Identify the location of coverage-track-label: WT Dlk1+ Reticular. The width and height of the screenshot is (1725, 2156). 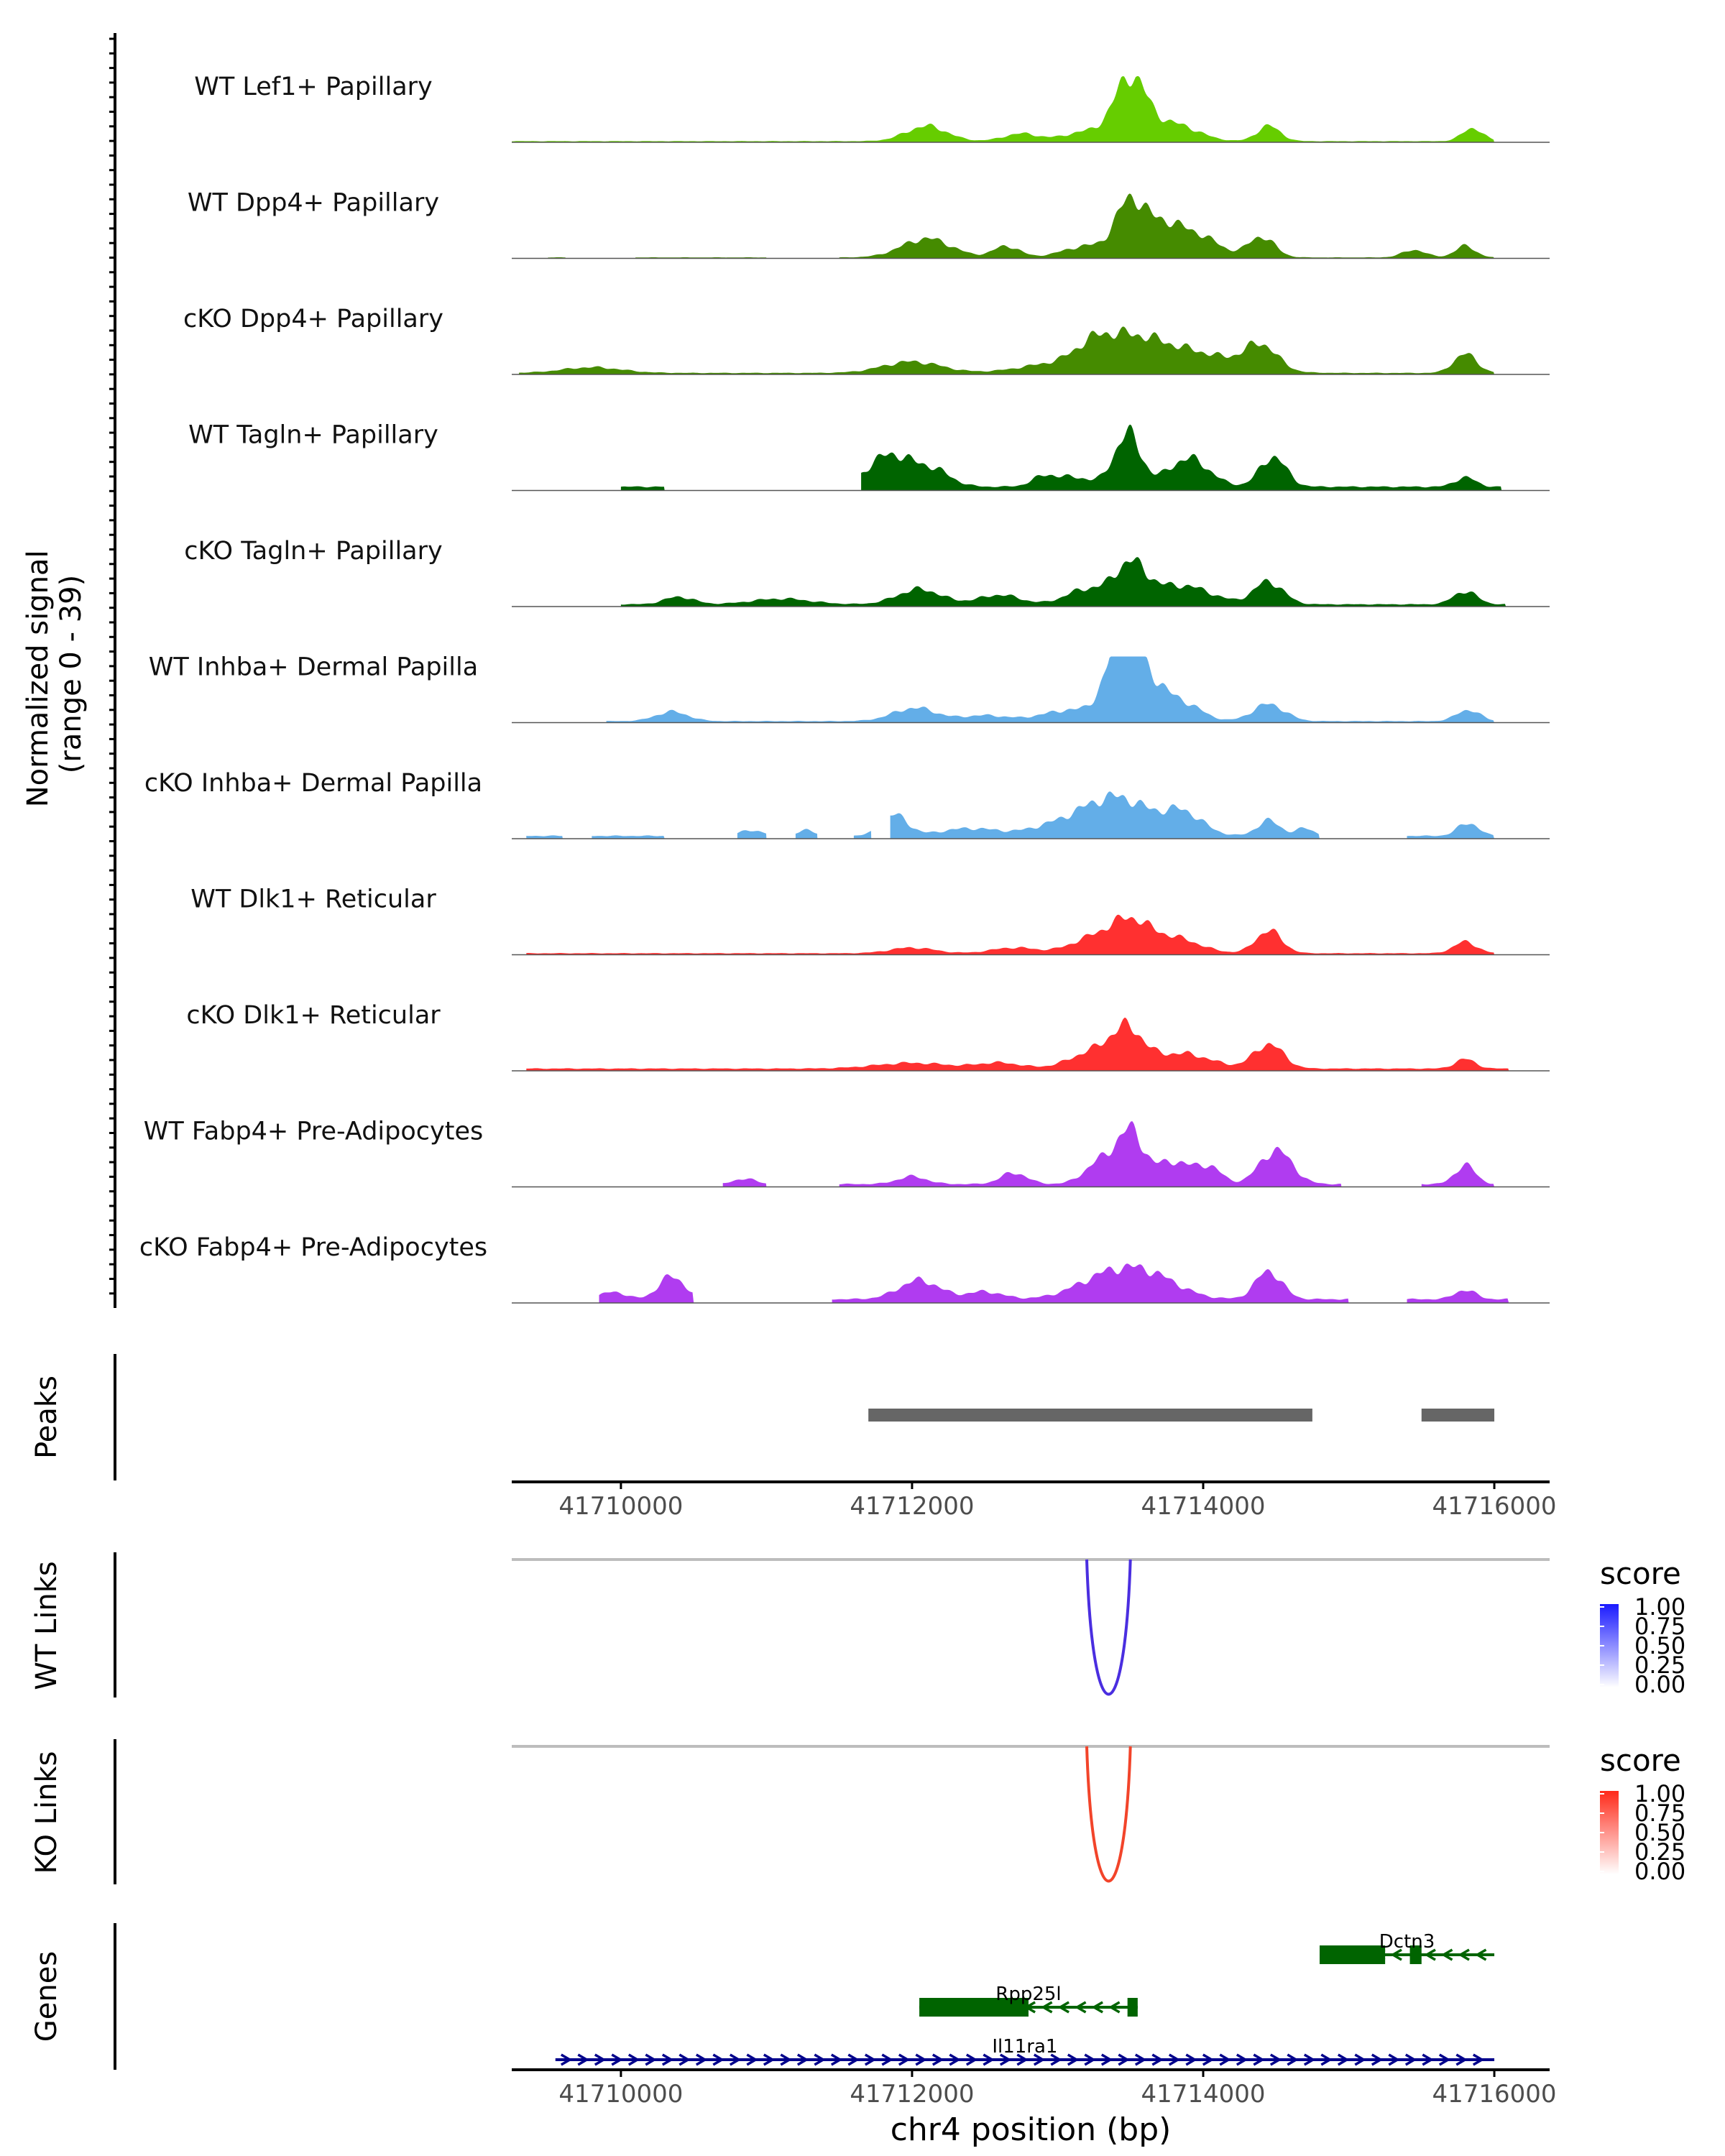
(313, 900).